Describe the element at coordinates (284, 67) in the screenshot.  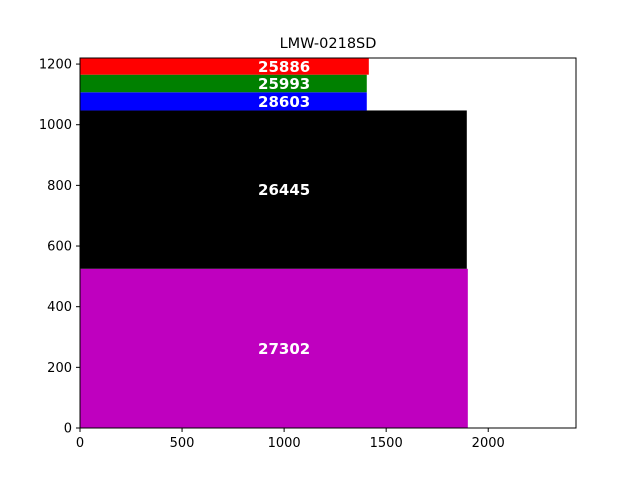
I see `bar-label-25886: 25886` at that location.